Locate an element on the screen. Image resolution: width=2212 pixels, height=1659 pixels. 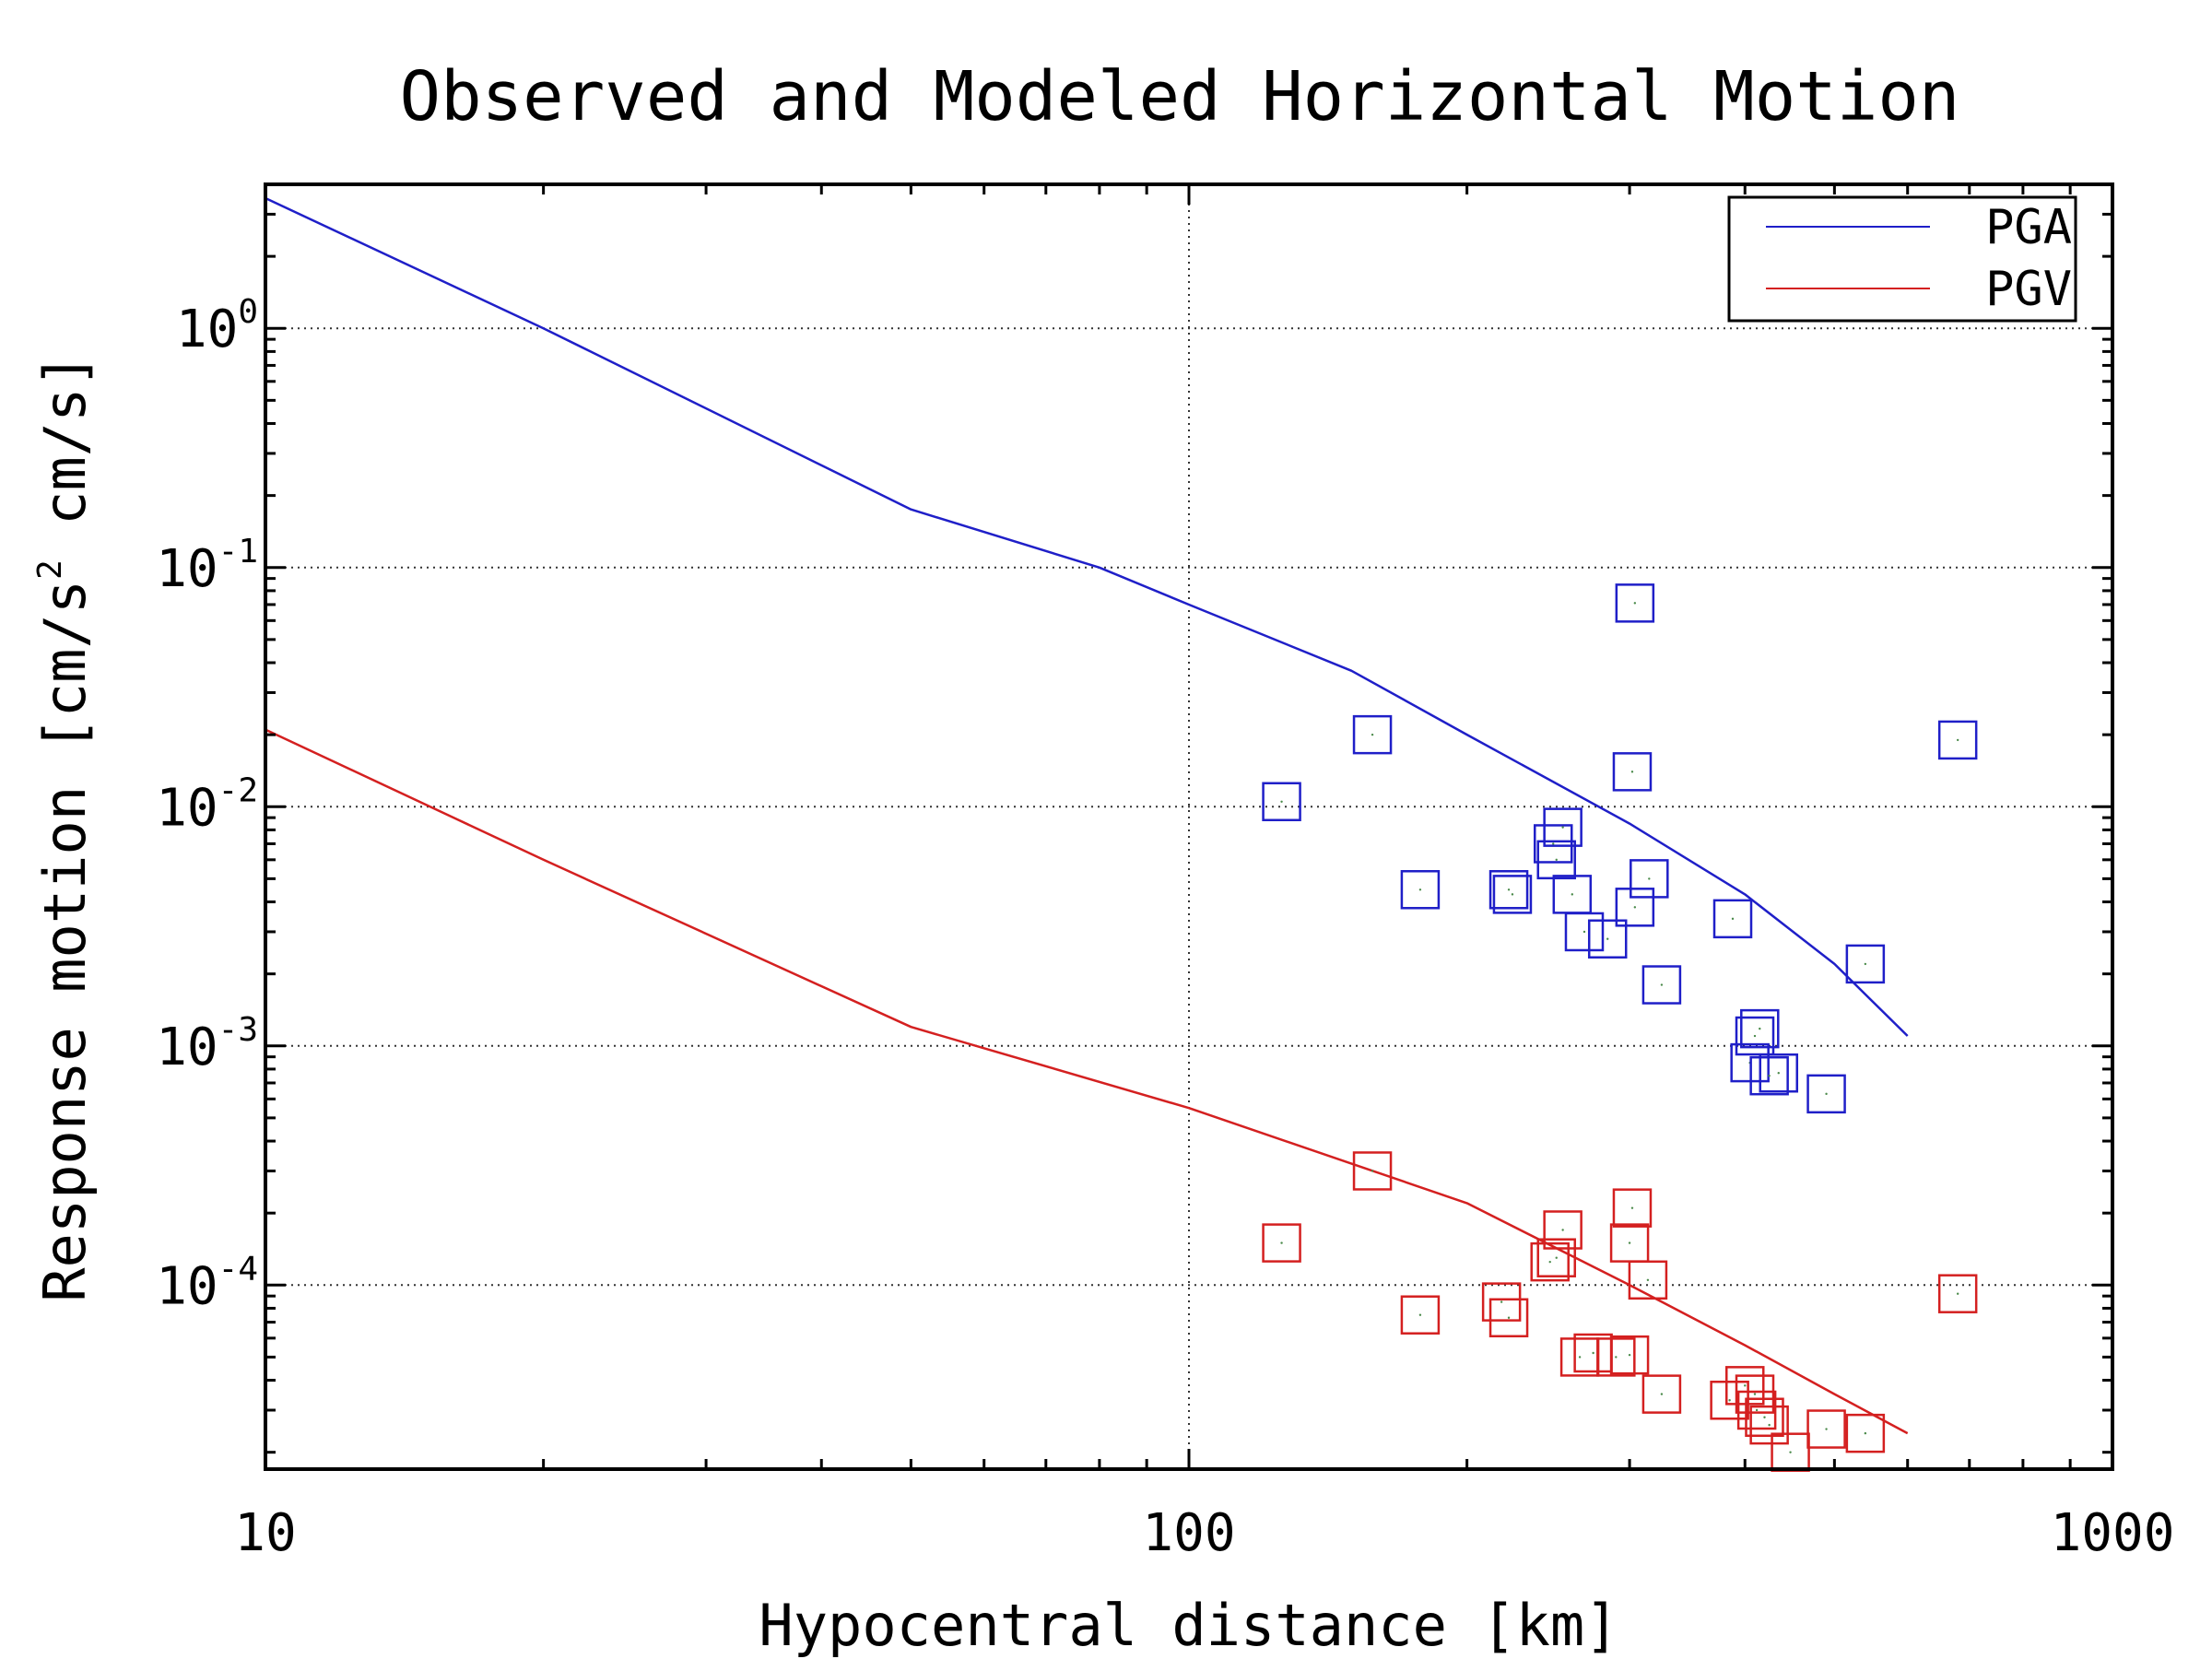
y-axis-label: Response motion [cm/s2 cm/s] is located at coordinates (65, 827).